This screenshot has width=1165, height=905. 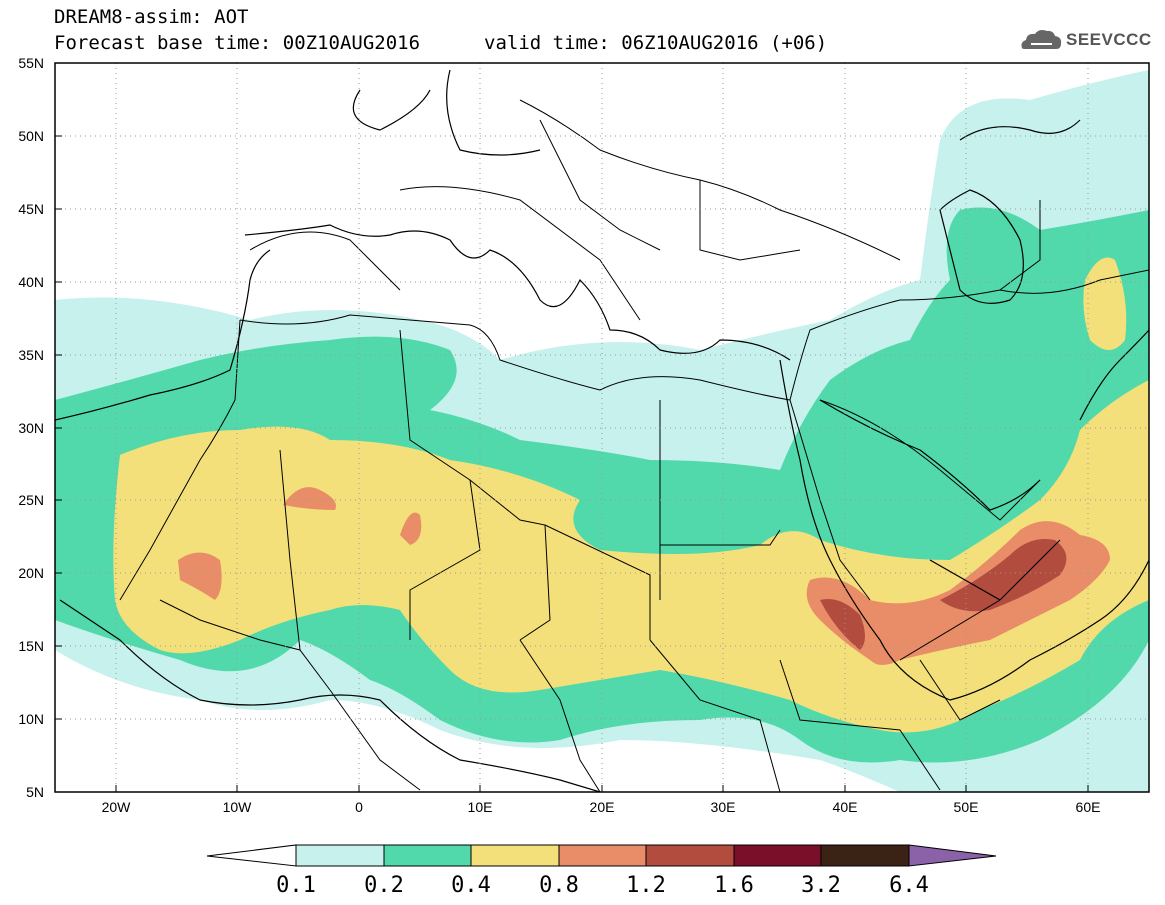 What do you see at coordinates (723, 807) in the screenshot?
I see `lon-label-30e: 30E` at bounding box center [723, 807].